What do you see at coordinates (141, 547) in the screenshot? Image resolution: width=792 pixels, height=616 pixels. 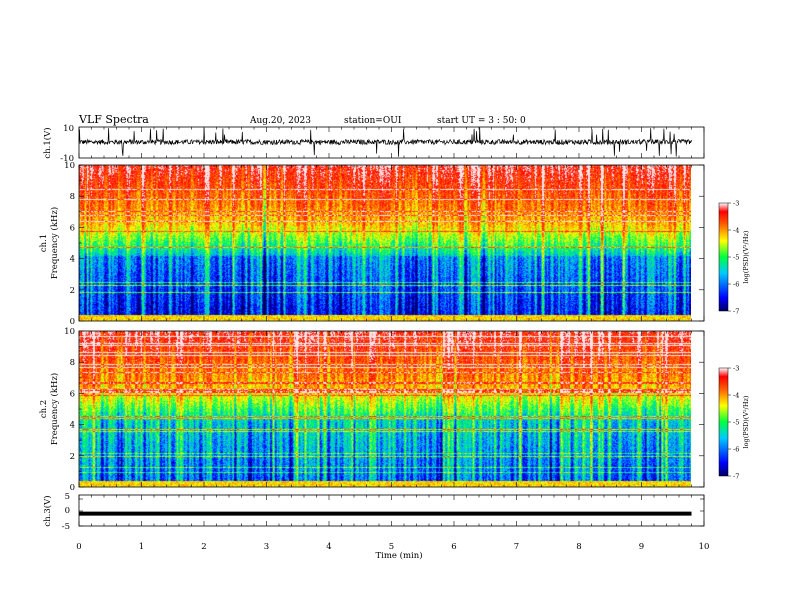 I see `time-axis-ticklabel: 1` at bounding box center [141, 547].